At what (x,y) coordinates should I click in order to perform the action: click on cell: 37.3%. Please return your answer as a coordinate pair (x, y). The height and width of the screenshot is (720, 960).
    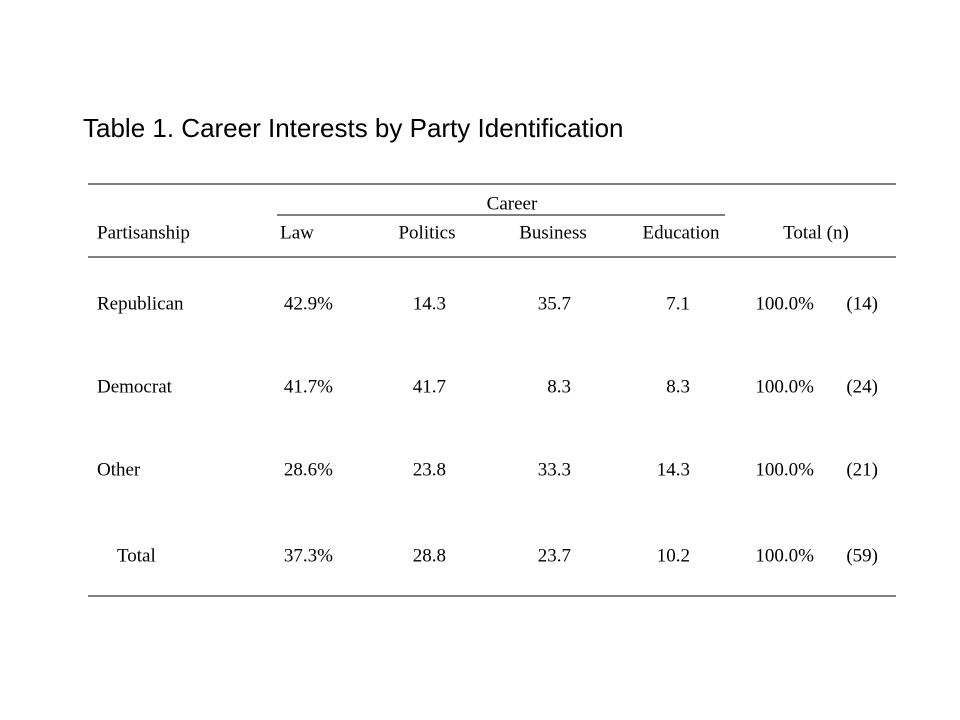
    Looking at the image, I should click on (308, 555).